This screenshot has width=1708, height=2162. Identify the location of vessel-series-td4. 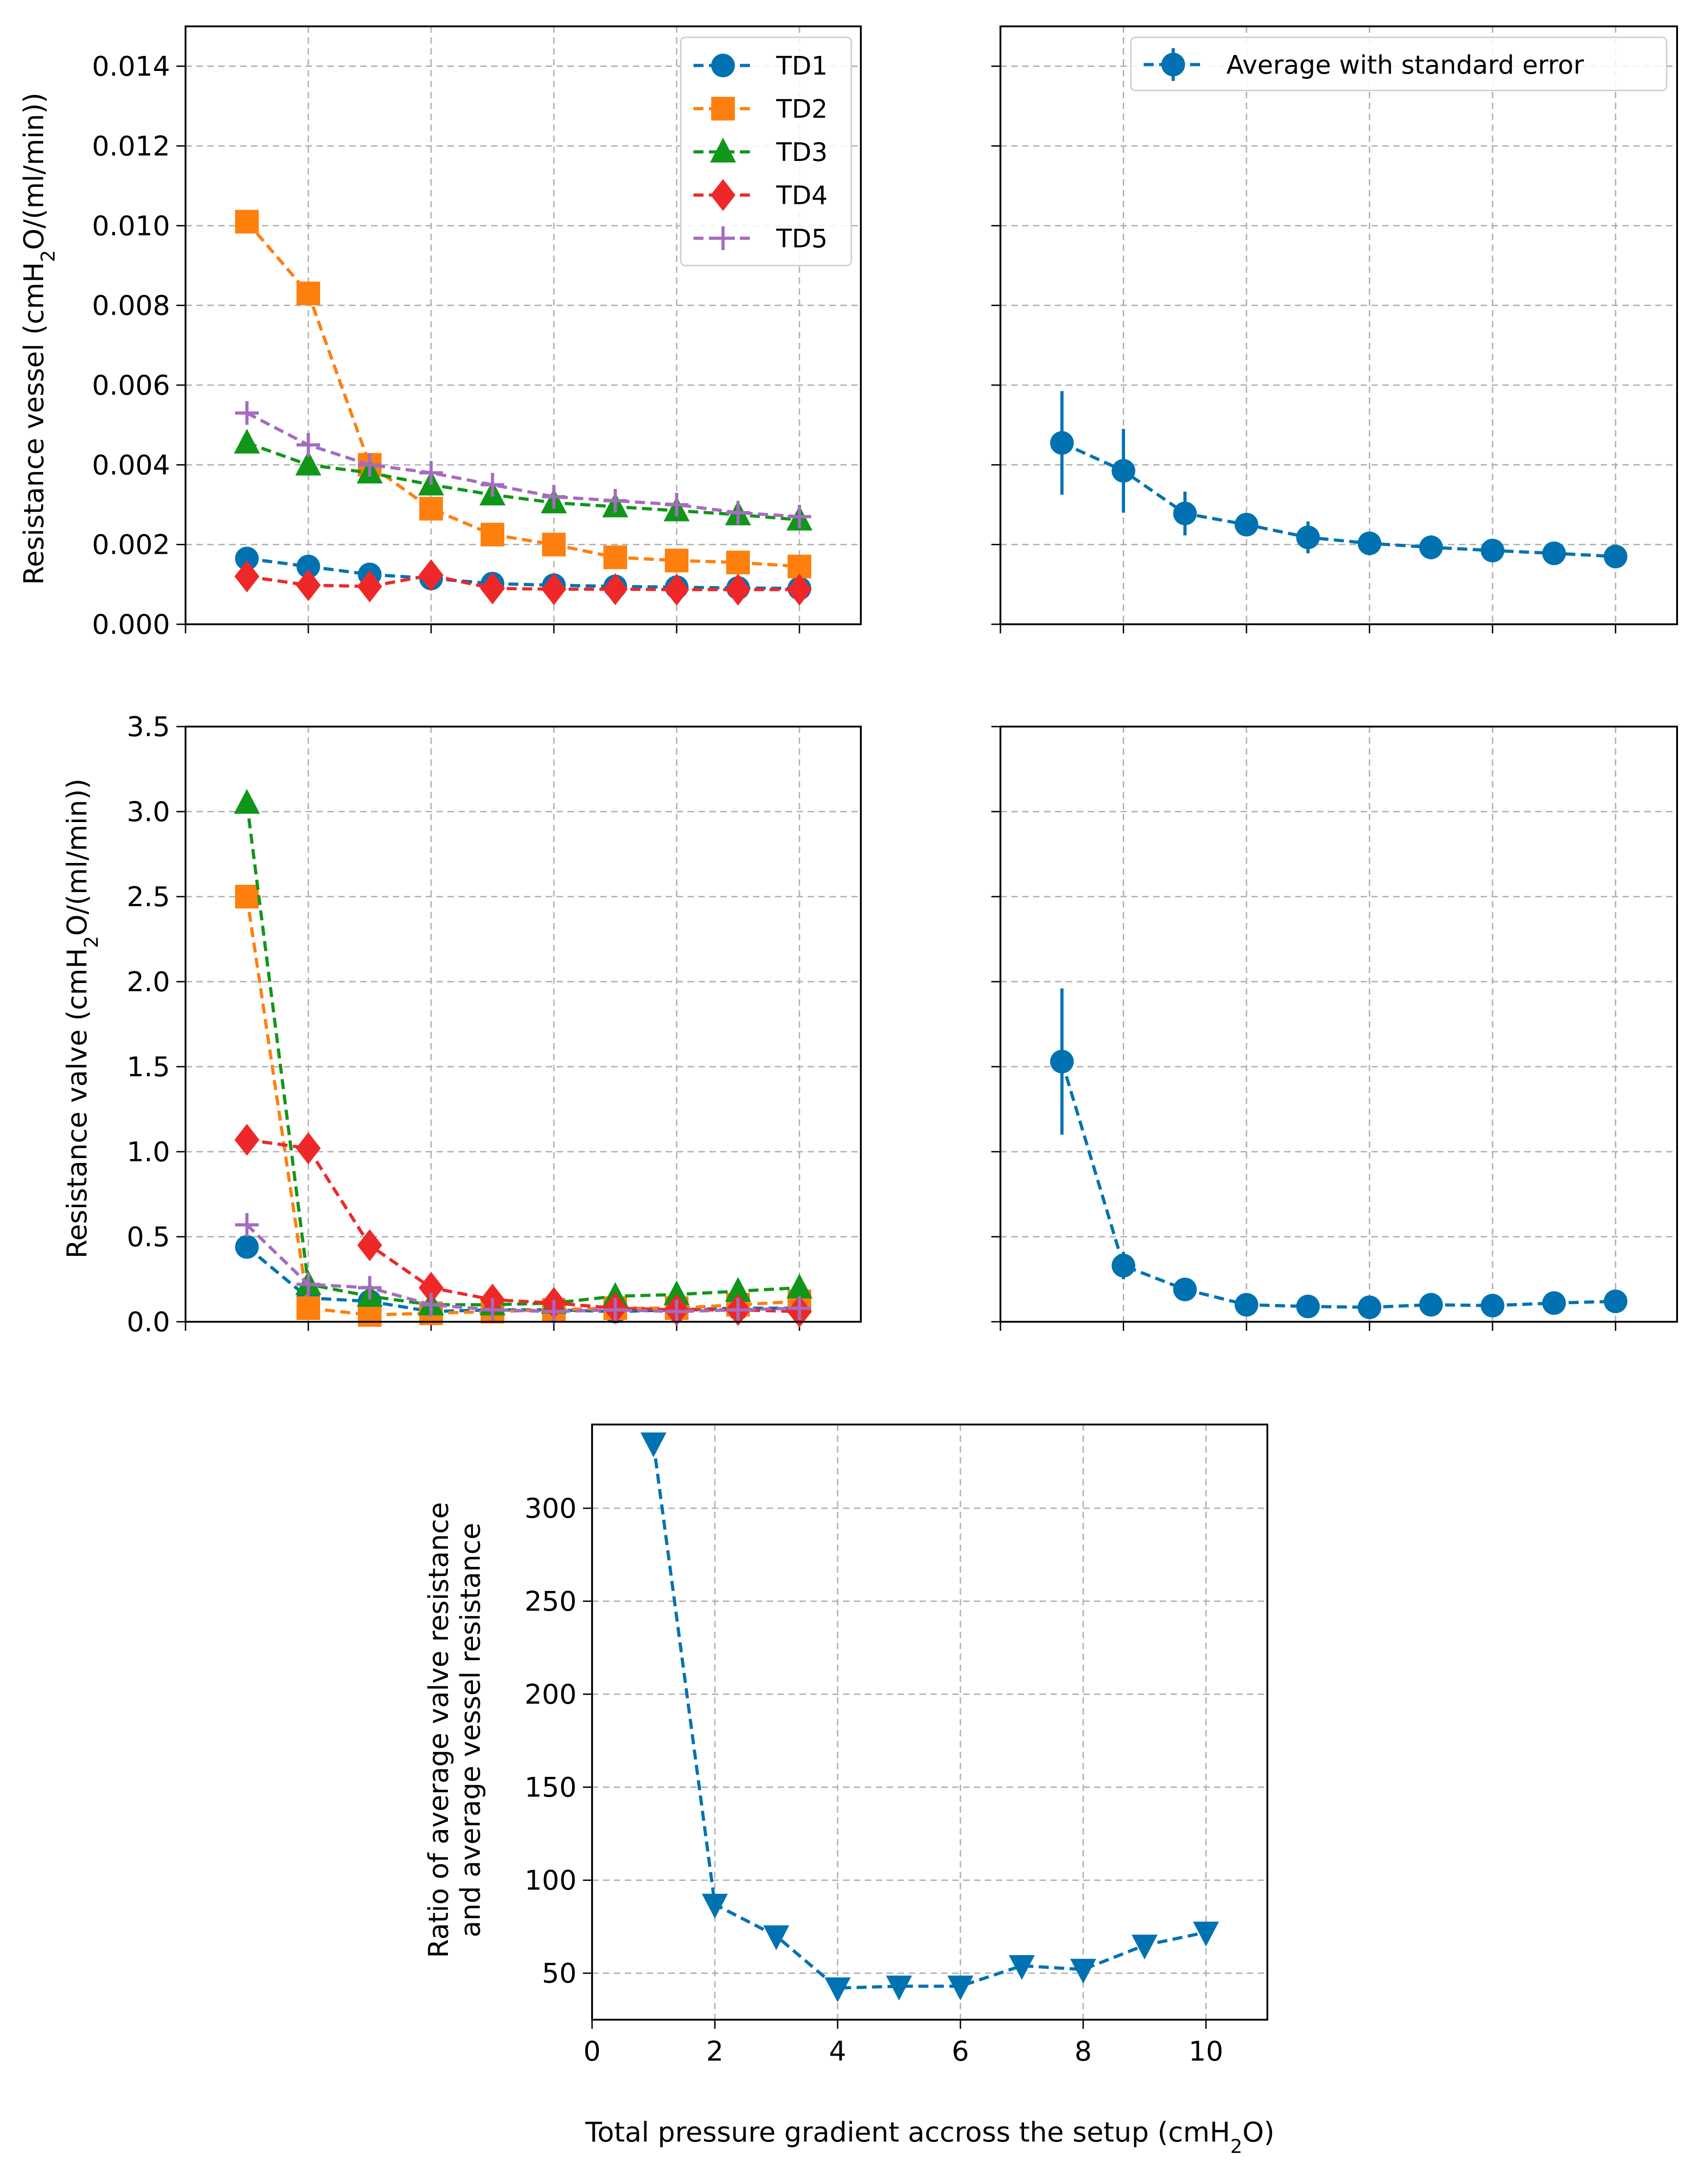
(523, 582).